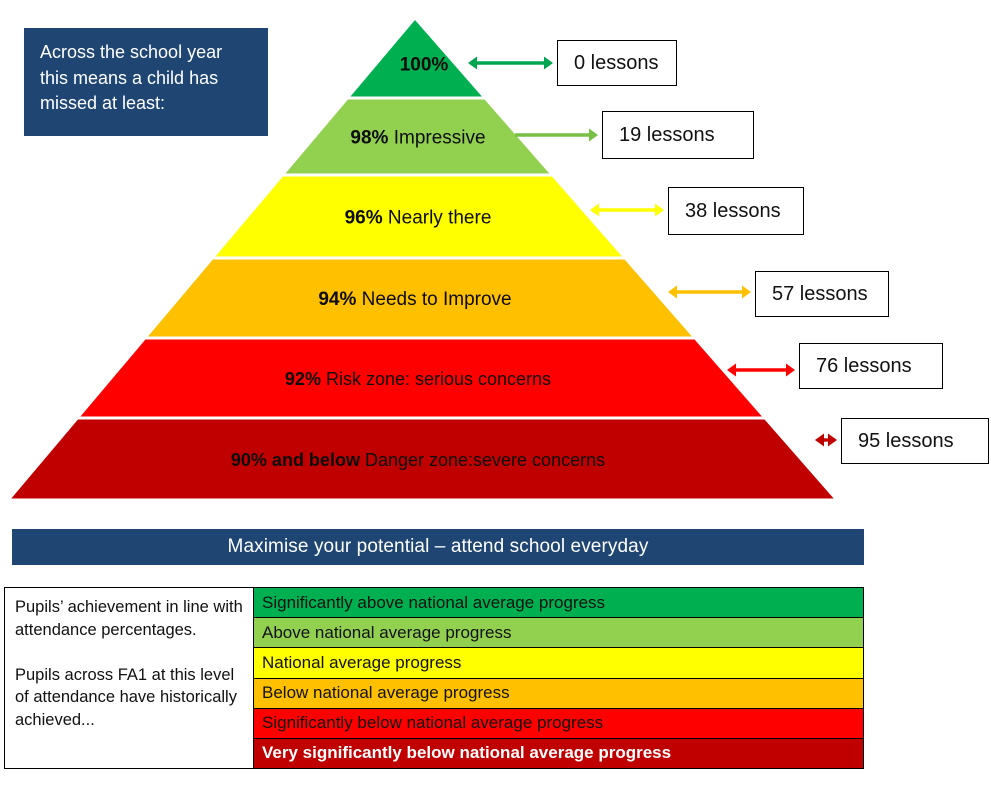 The width and height of the screenshot is (991, 797). I want to click on tier-percentage: 90% and below, so click(296, 460).